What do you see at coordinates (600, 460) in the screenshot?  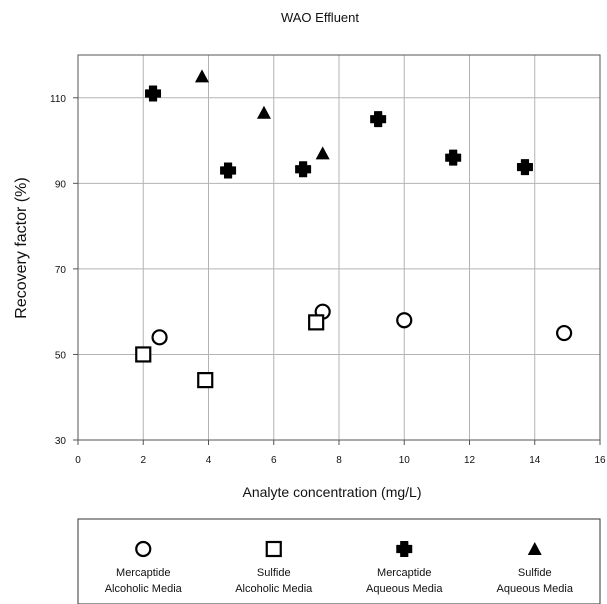 I see `x-tick-label-8: 16` at bounding box center [600, 460].